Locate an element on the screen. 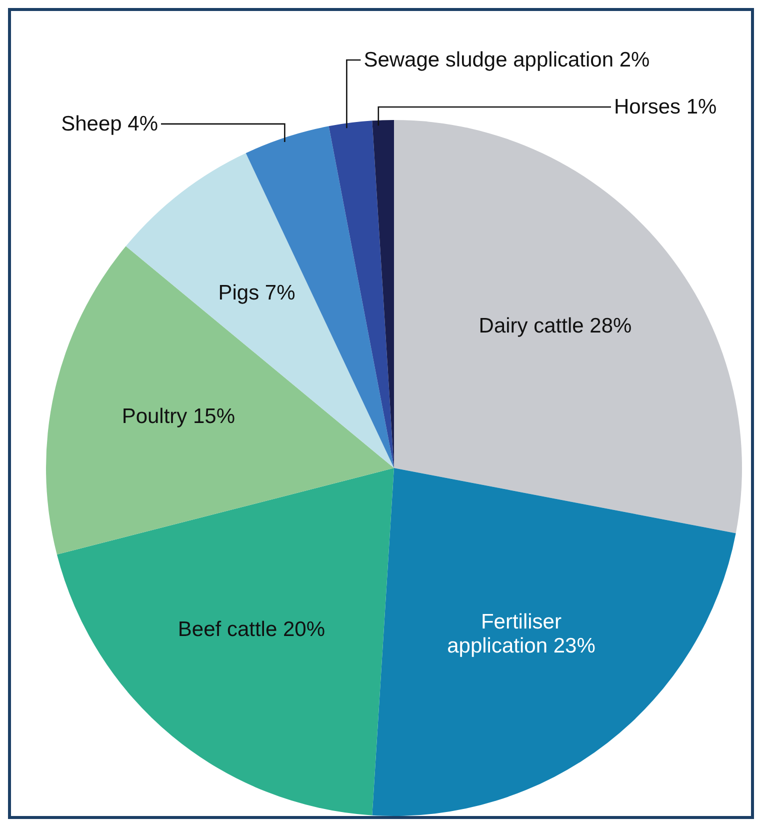 The height and width of the screenshot is (827, 760). slice-label: Sewage sludge application 2% is located at coordinates (507, 60).